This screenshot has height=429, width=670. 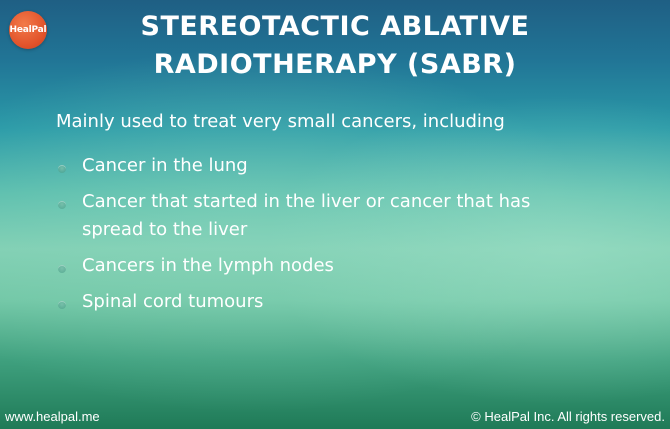 I want to click on list-item-text: Cancers in the lymph nodes, so click(x=208, y=265).